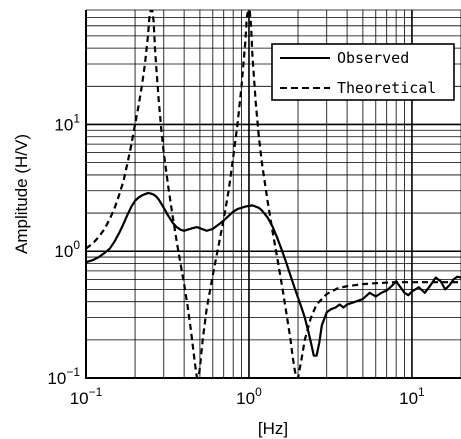 This screenshot has width=461, height=439. Describe the element at coordinates (63, 376) in the screenshot. I see `y-tick-label: 10⁻¹` at that location.